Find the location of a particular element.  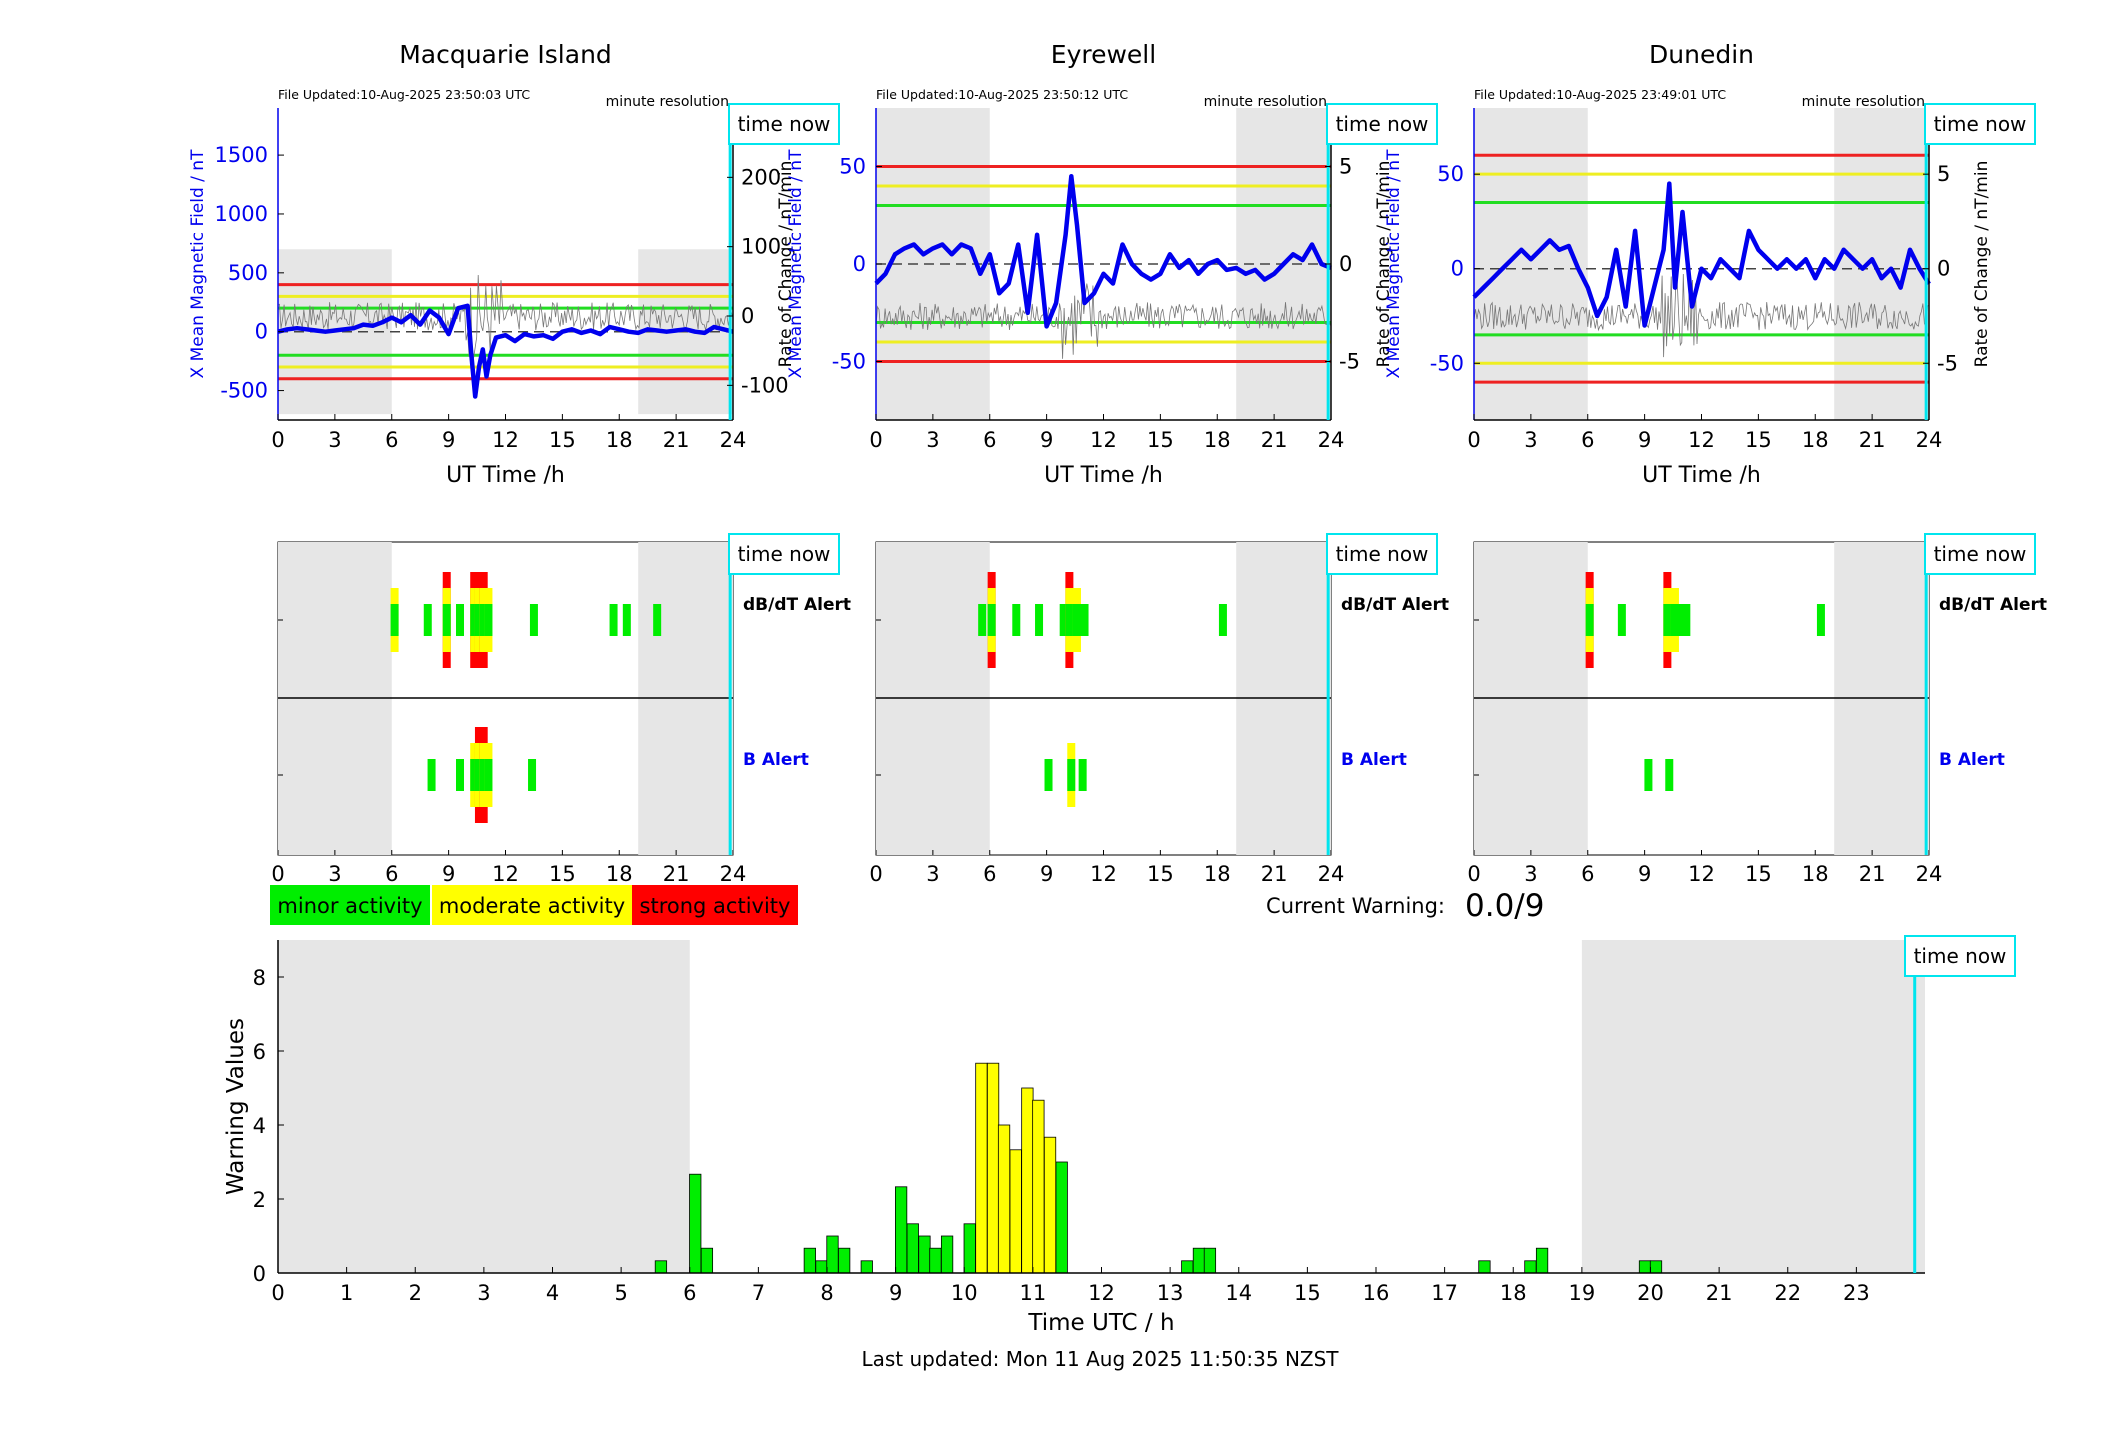

warning-x-tick-label: 2 is located at coordinates (415, 1293).